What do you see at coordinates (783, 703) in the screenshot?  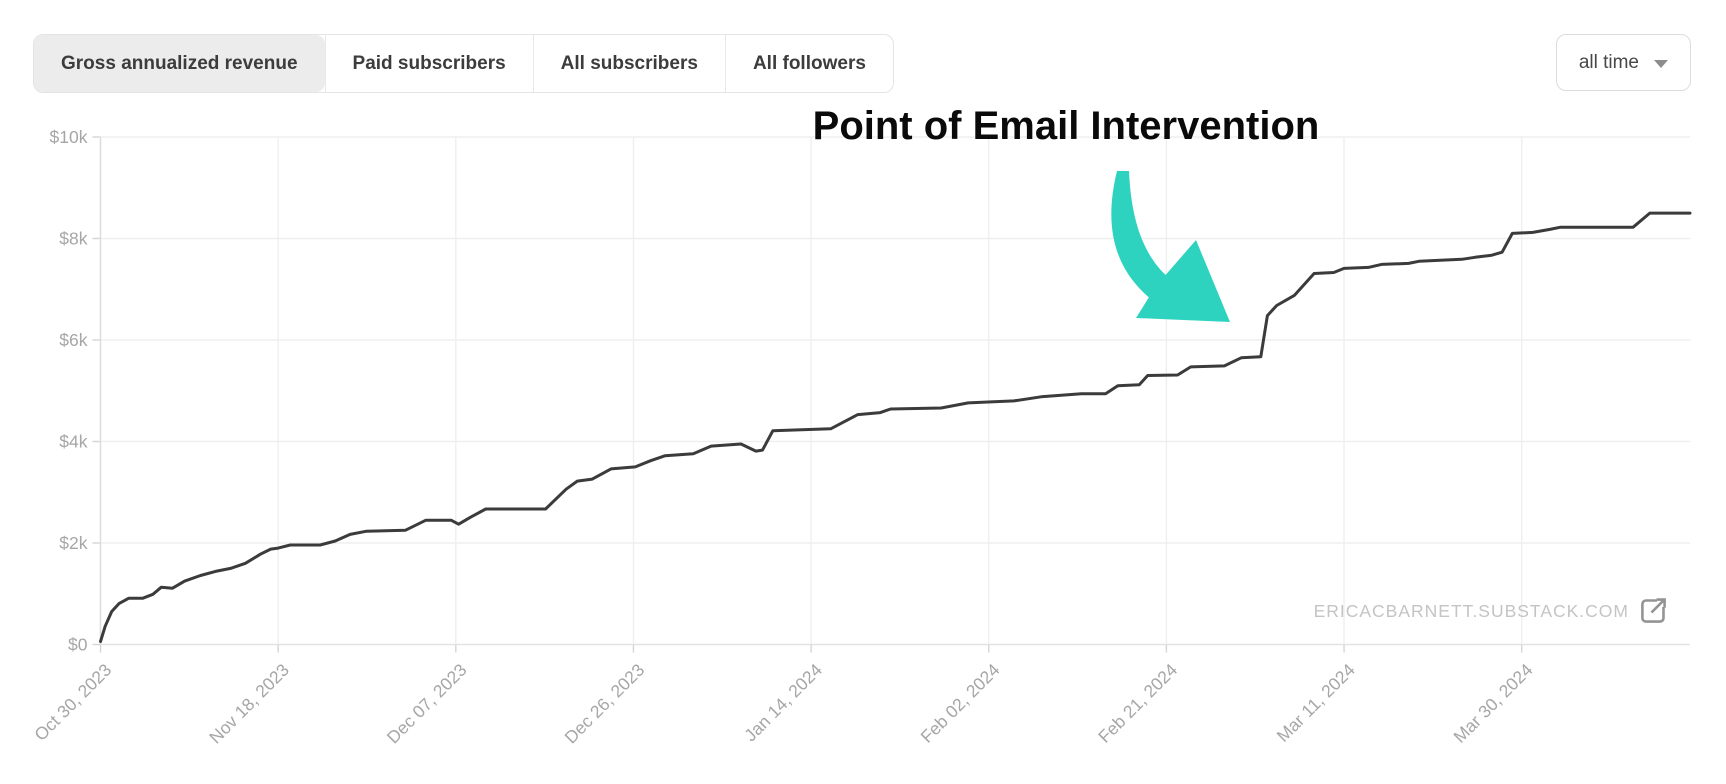 I see `x-tick-label: Jan 14, 2024` at bounding box center [783, 703].